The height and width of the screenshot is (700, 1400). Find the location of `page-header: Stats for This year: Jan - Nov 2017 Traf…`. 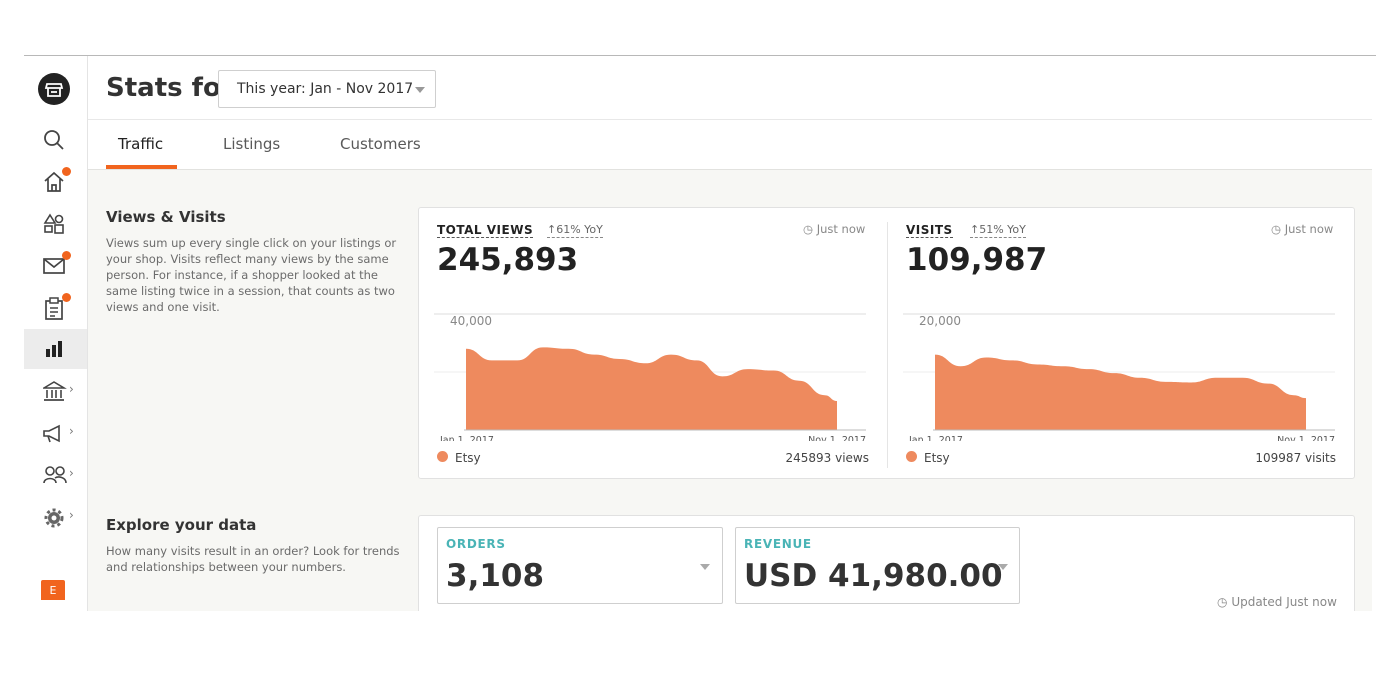

page-header: Stats for This year: Jan - Nov 2017 Traf… is located at coordinates (730, 113).